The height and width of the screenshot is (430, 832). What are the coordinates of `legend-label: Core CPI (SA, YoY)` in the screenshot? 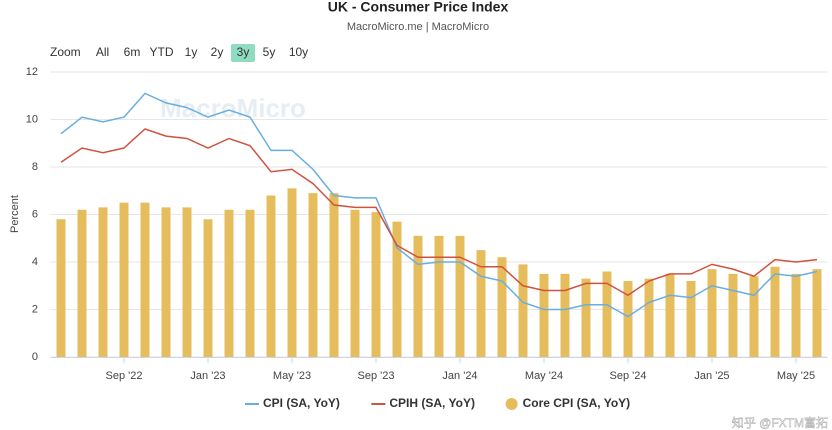 It's located at (577, 403).